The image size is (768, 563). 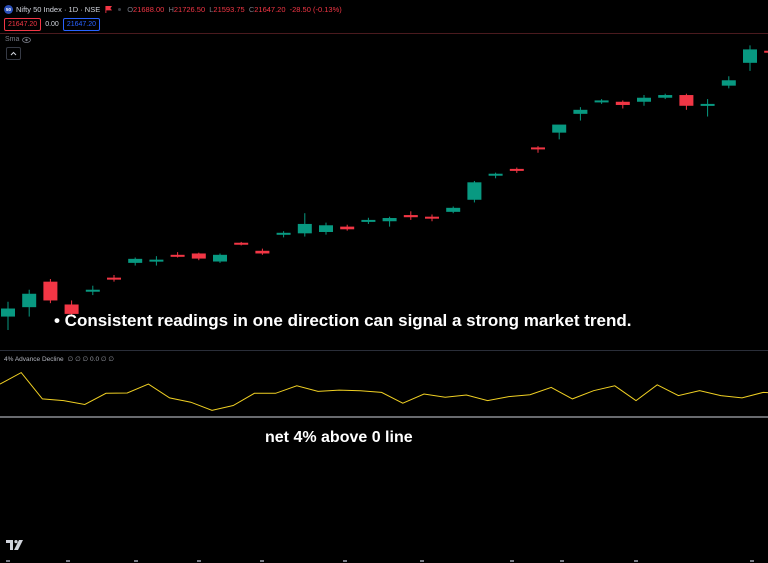 What do you see at coordinates (120, 9) in the screenshot?
I see `market-status-dot` at bounding box center [120, 9].